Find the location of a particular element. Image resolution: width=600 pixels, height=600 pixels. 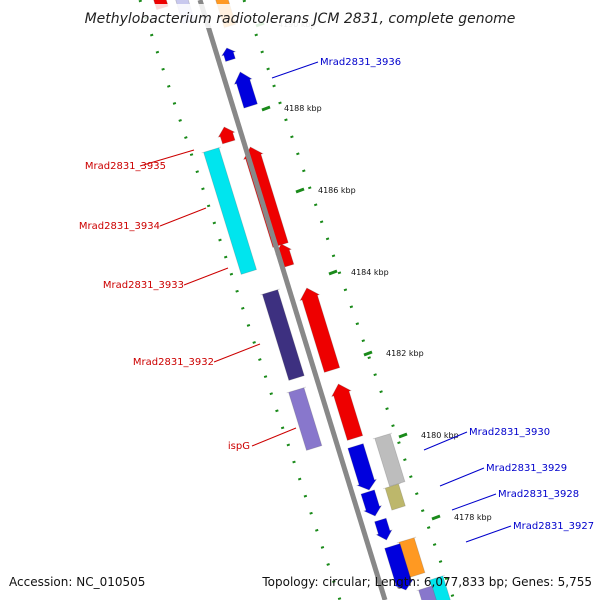

title-backdrop is located at coordinates (300, 16).